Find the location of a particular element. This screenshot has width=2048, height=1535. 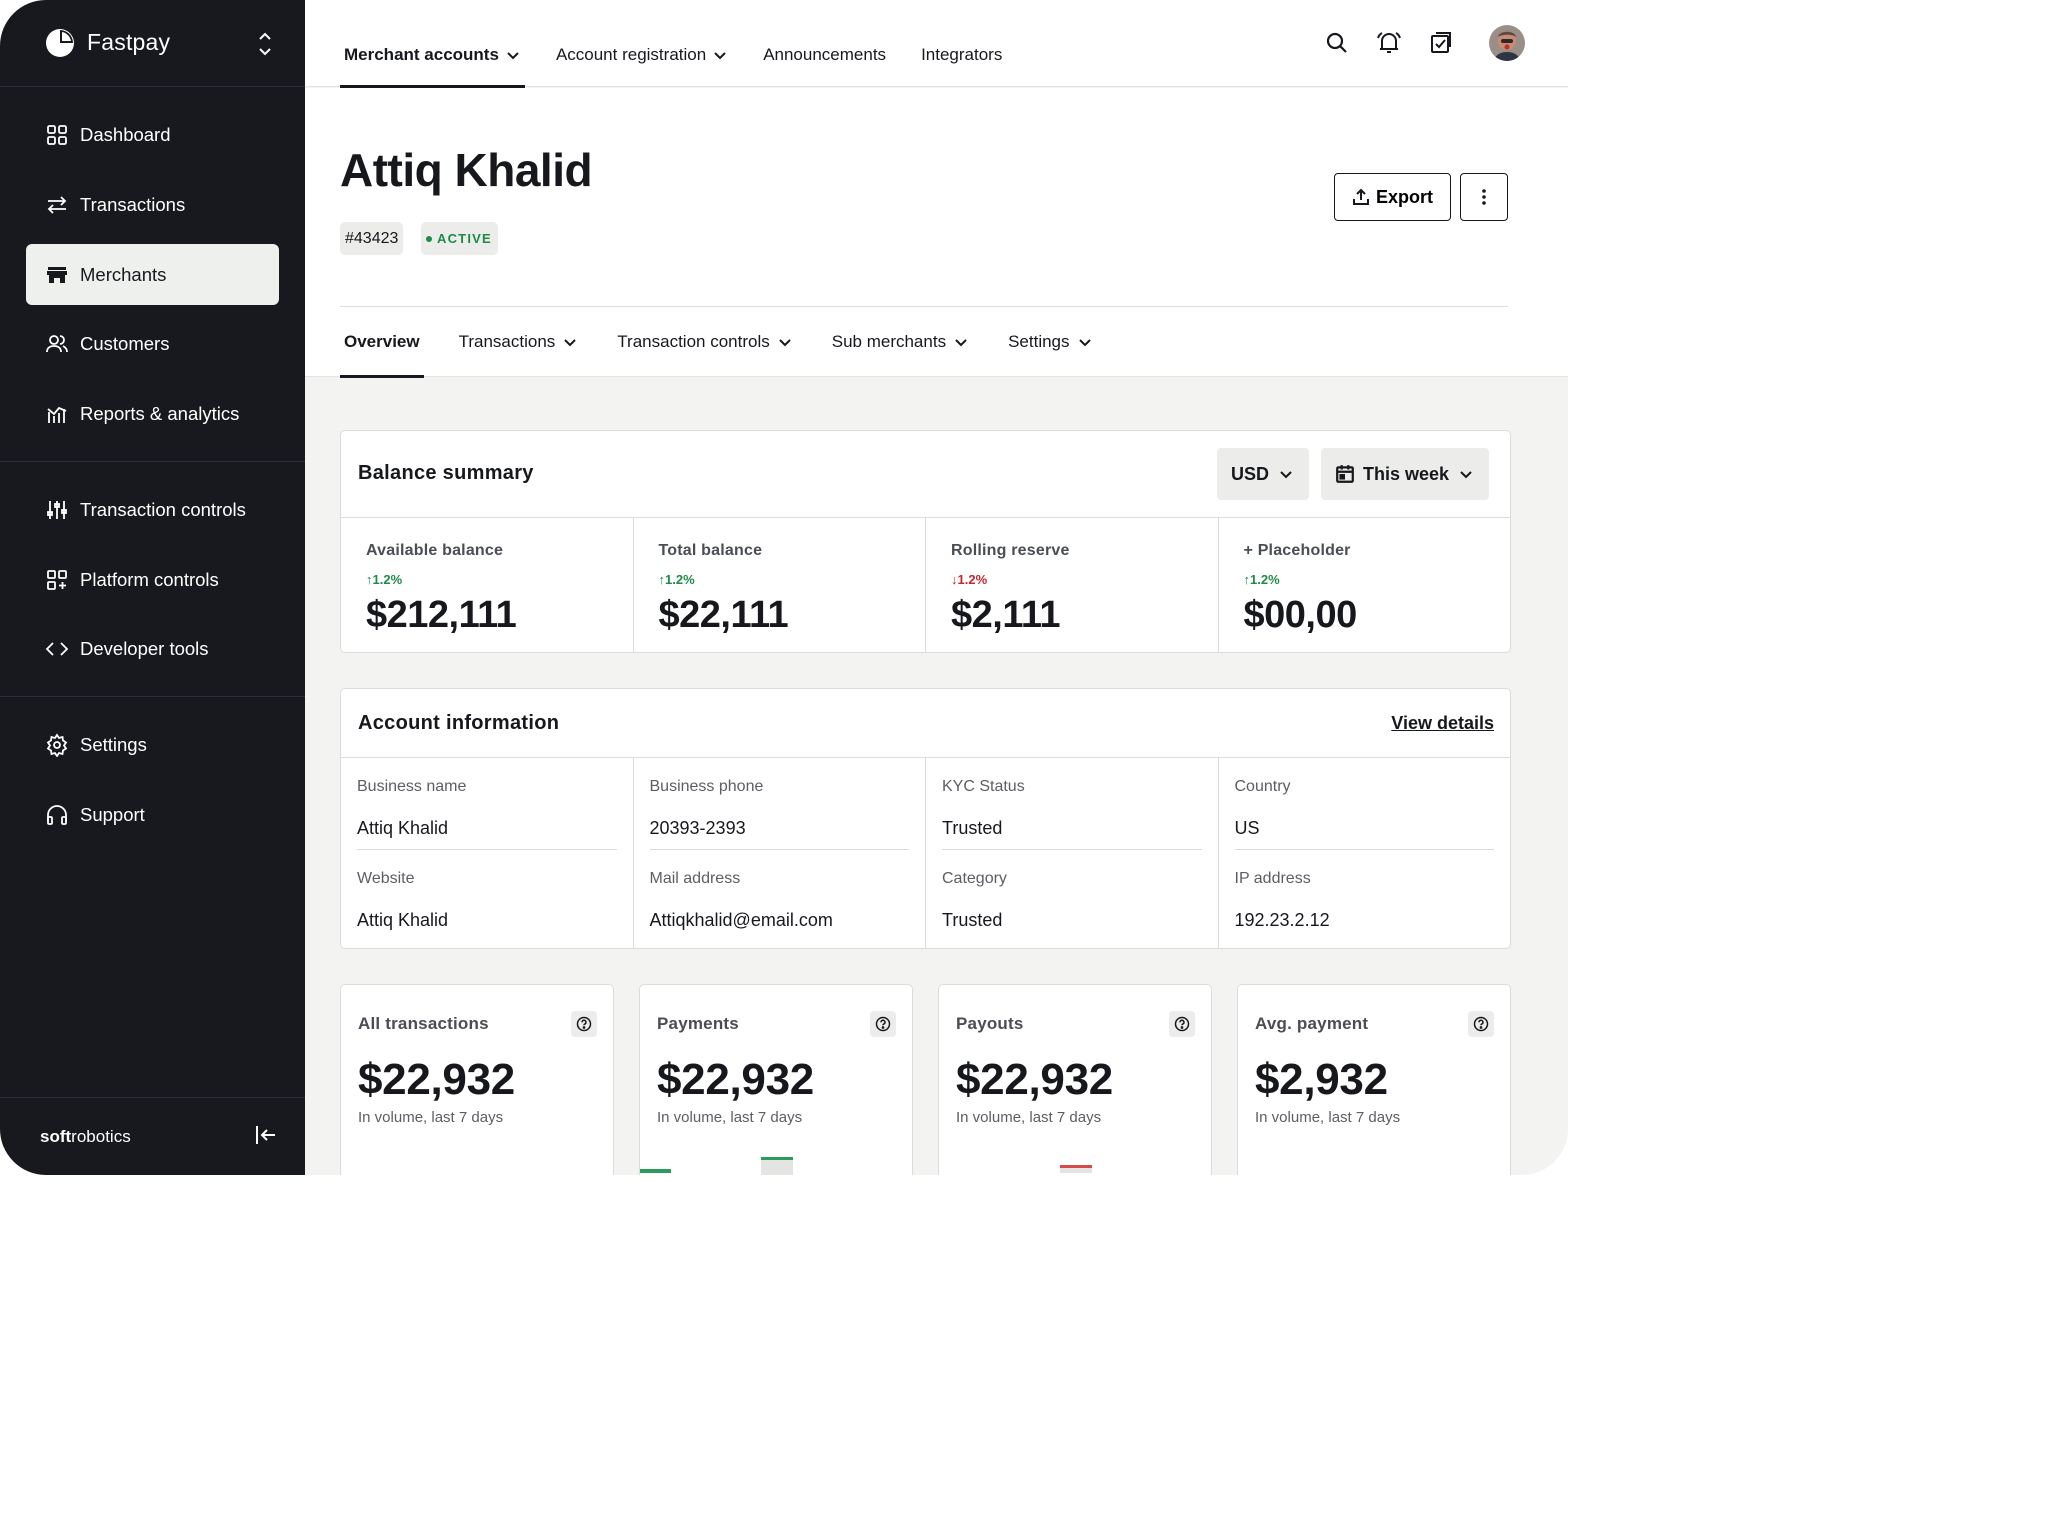

tab-transaction-controls: Transaction controls is located at coordinates (704, 342).